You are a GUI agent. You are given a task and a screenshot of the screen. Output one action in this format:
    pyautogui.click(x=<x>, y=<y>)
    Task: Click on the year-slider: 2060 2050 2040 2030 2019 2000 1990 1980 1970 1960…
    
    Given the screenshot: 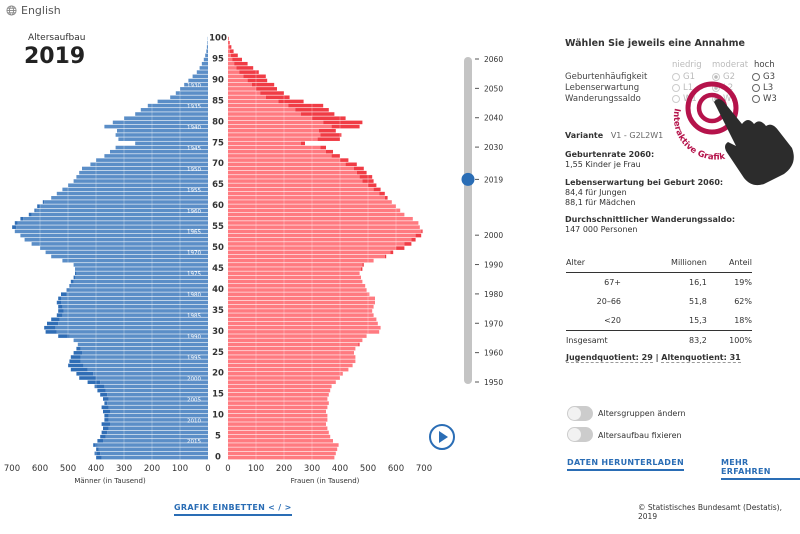 What is the action you would take?
    pyautogui.click(x=485, y=222)
    